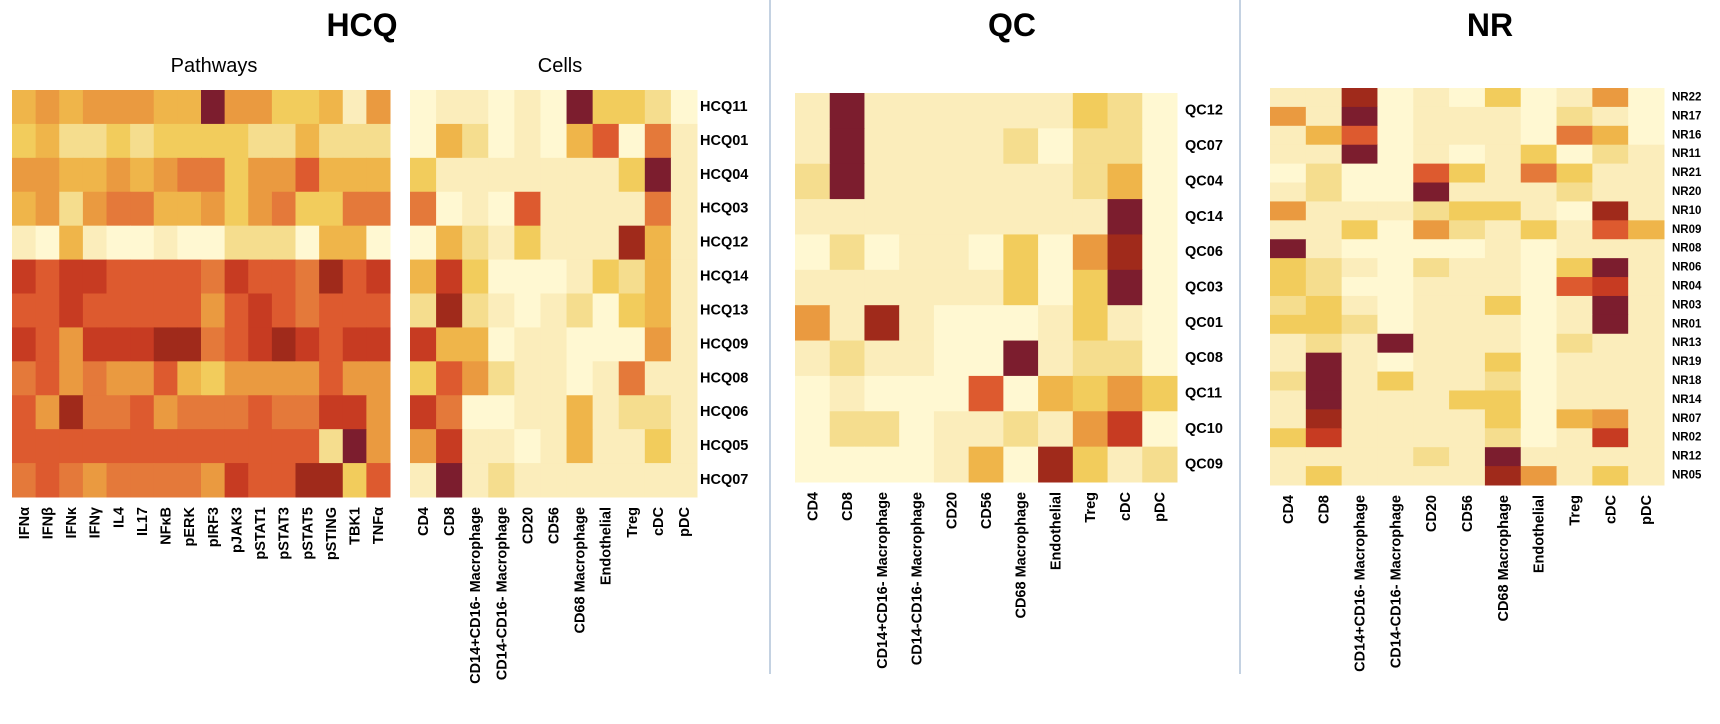 The width and height of the screenshot is (1720, 724). Describe the element at coordinates (1686, 211) in the screenshot. I see `row-label: NR10` at that location.